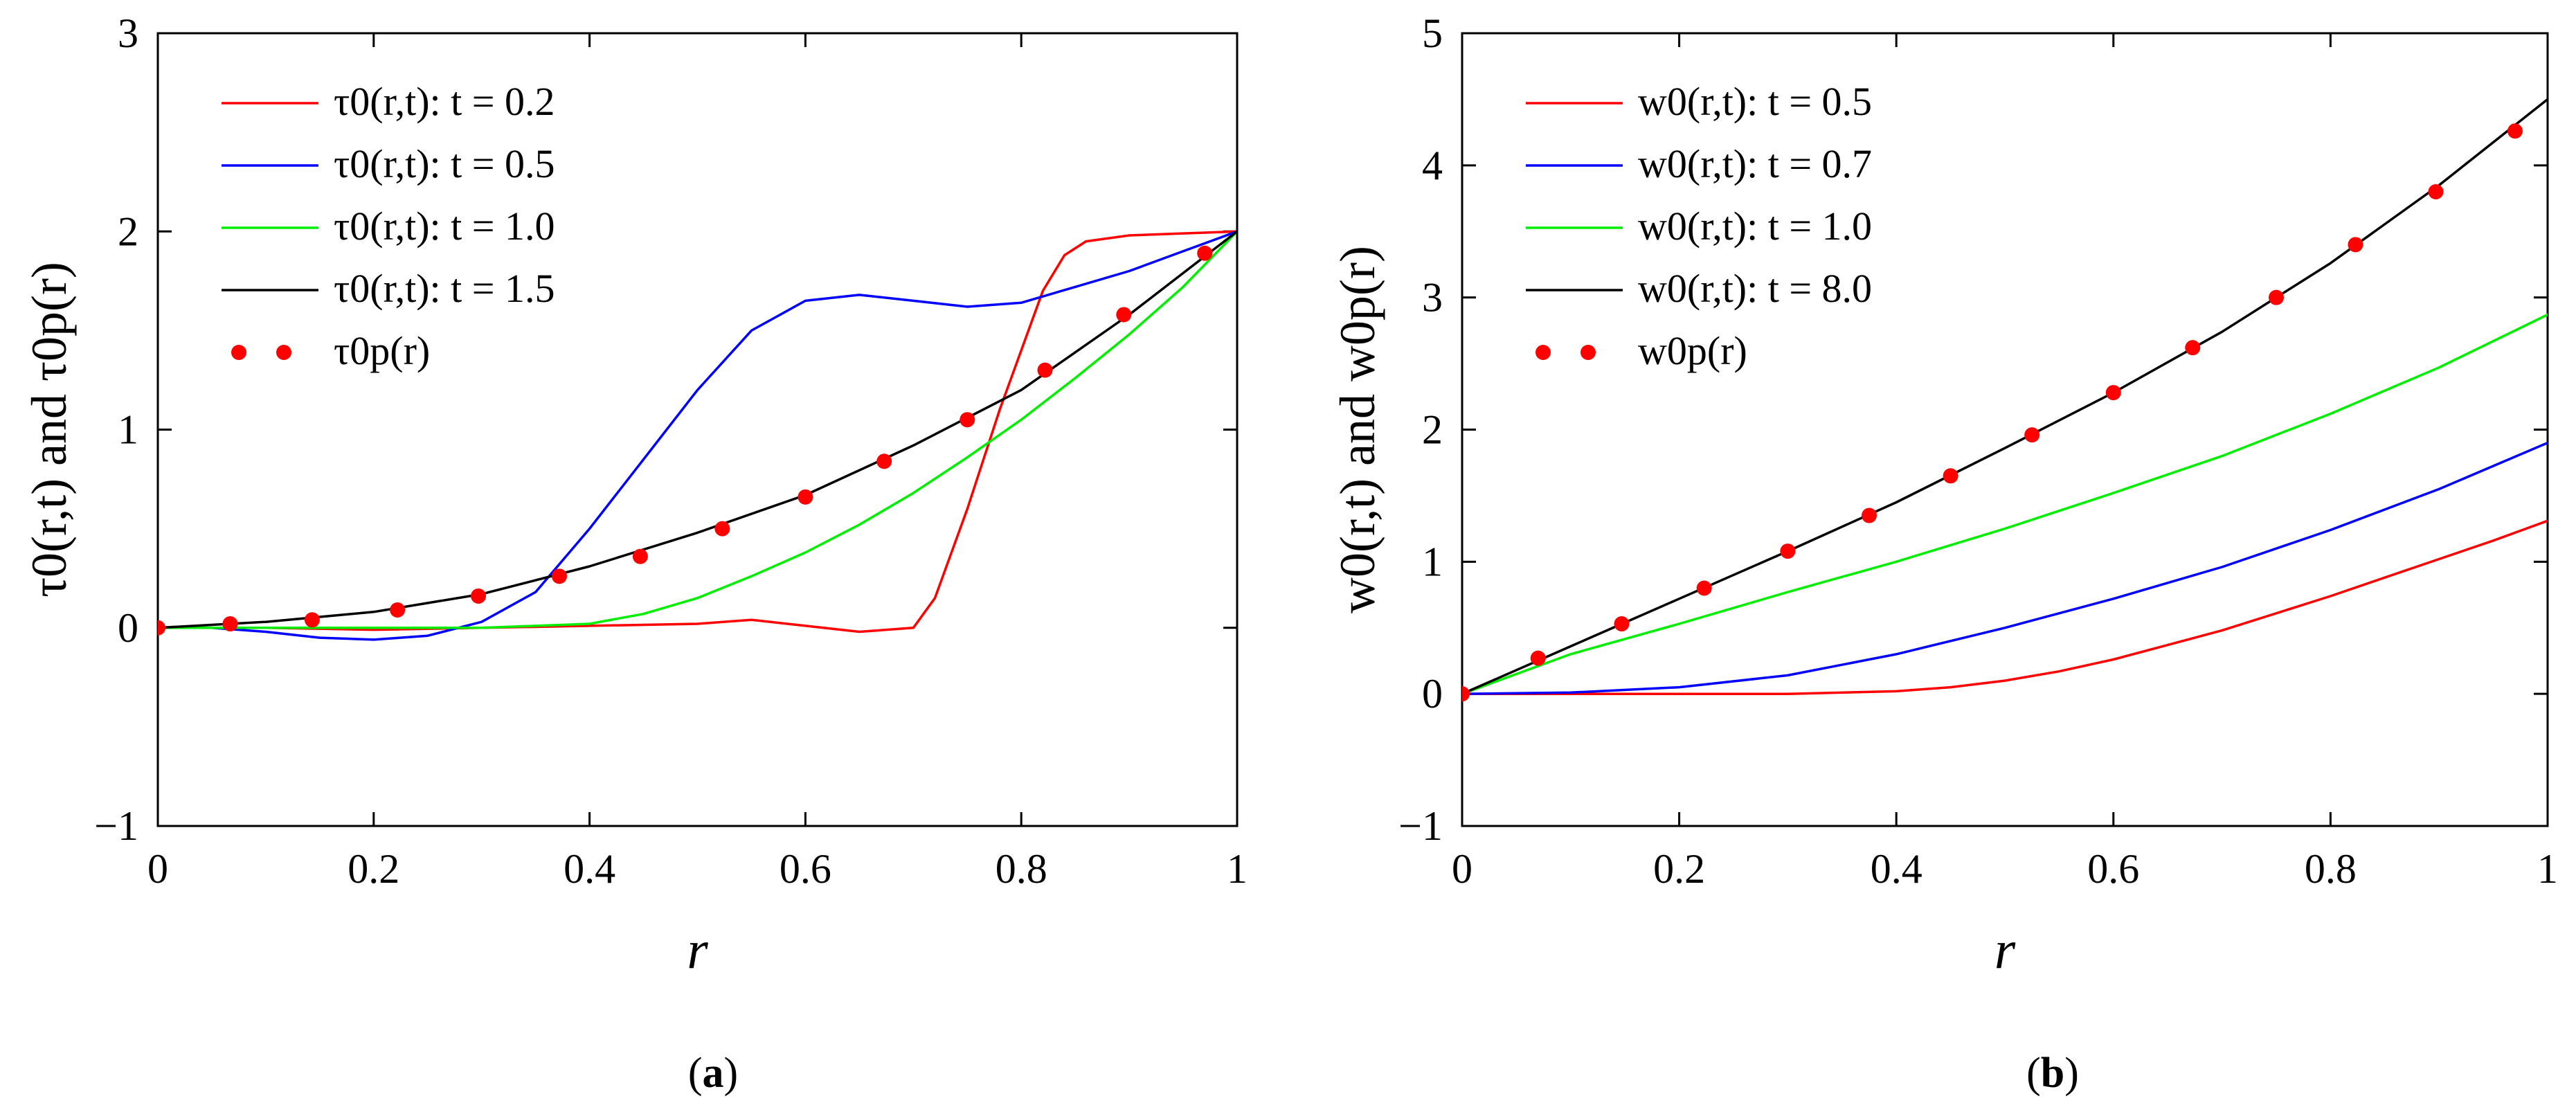 Image resolution: width=2576 pixels, height=1114 pixels. What do you see at coordinates (1755, 163) in the screenshot?
I see `legend-entry: w0(r,t): t = 0.7` at bounding box center [1755, 163].